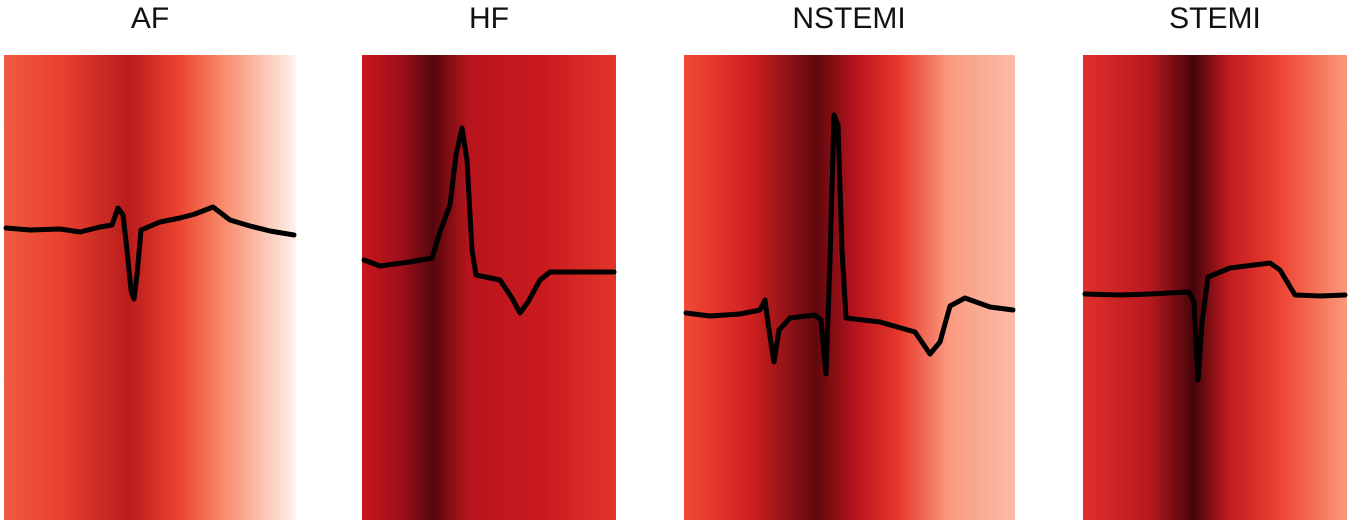  I want to click on panel-title: AF, so click(150, 18).